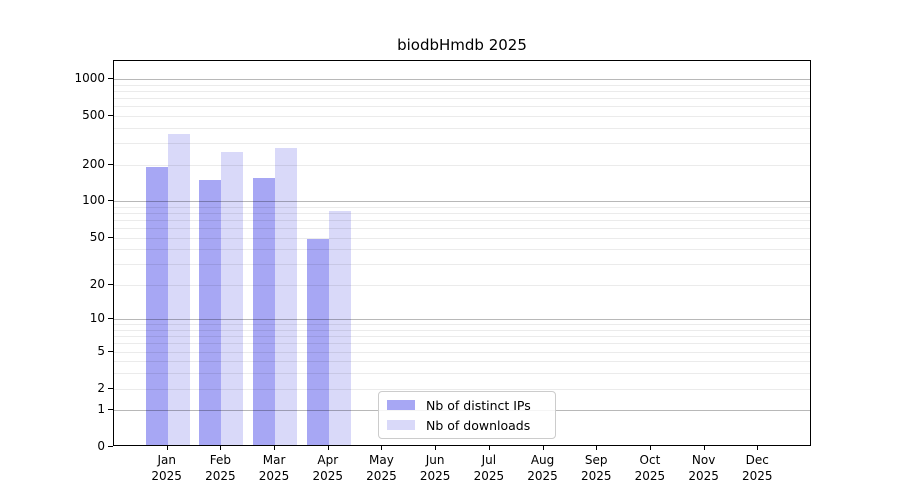  What do you see at coordinates (757, 468) in the screenshot?
I see `x-tick-label-dec: Dec 2025` at bounding box center [757, 468].